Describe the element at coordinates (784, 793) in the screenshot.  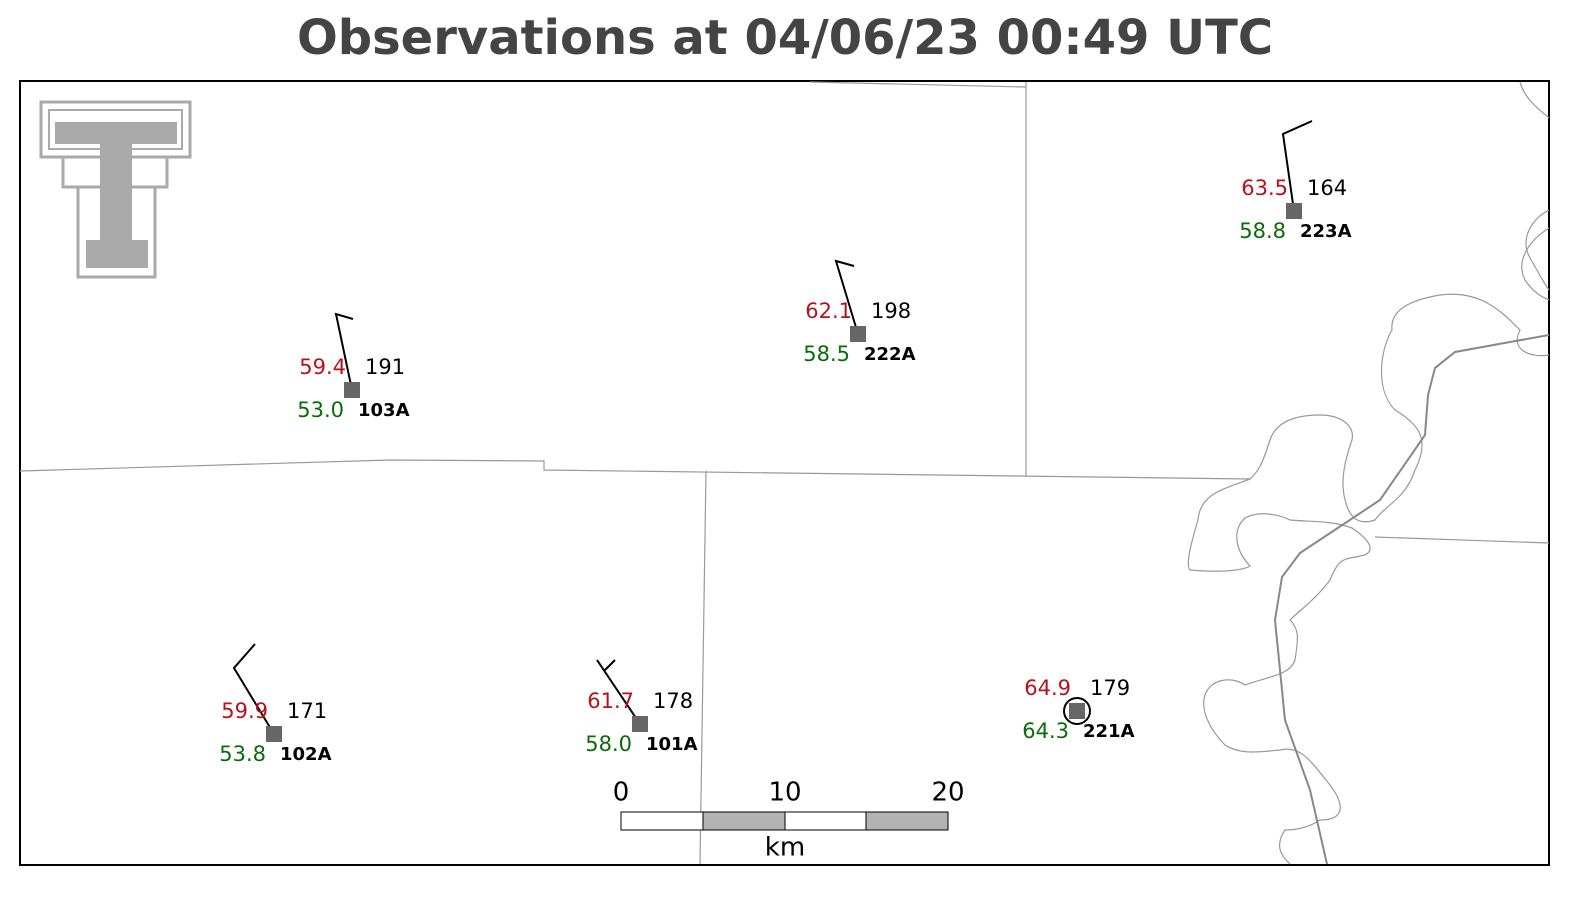
I see `scale-label: 10` at that location.